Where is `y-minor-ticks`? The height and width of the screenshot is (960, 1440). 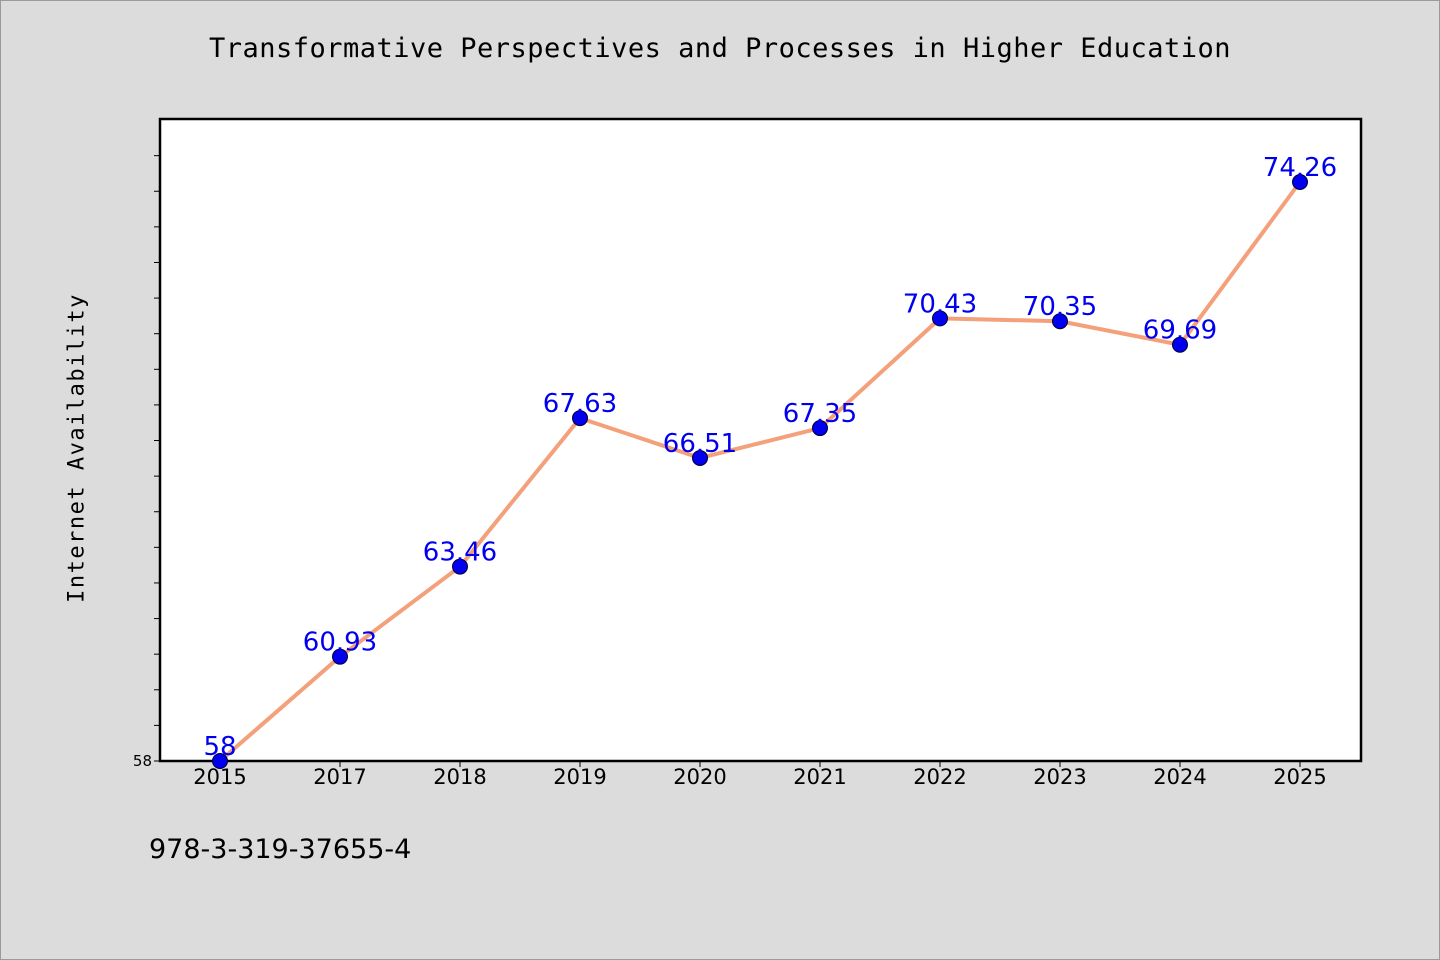
y-minor-ticks is located at coordinates (157, 440).